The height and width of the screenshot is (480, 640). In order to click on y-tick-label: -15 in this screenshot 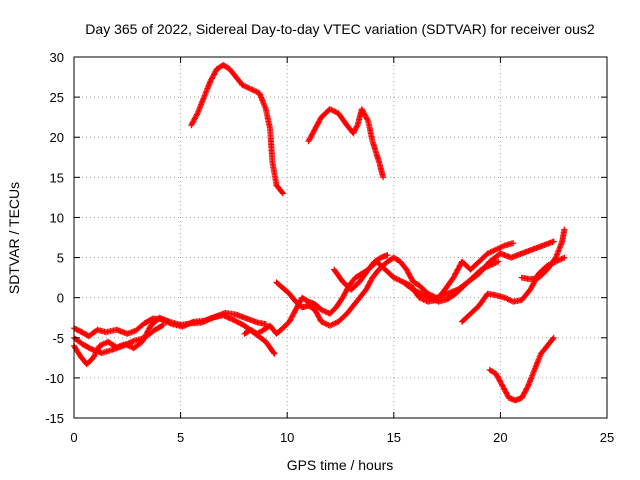, I will do `click(54, 418)`.